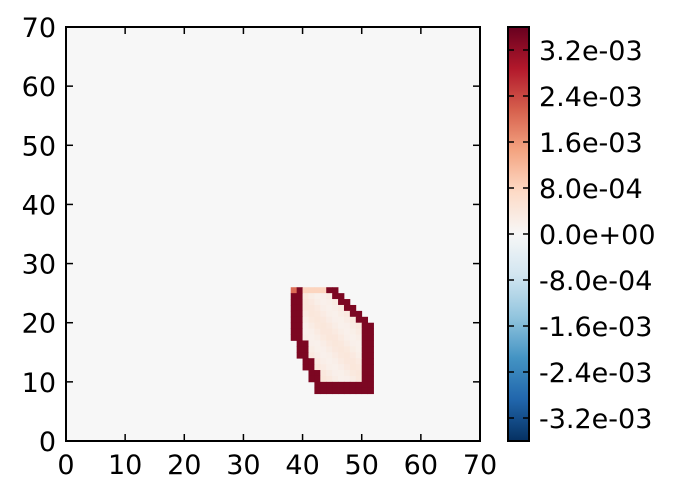 The height and width of the screenshot is (481, 674). Describe the element at coordinates (597, 235) in the screenshot. I see `colorbar-tick-label: 0.0e+00` at that location.